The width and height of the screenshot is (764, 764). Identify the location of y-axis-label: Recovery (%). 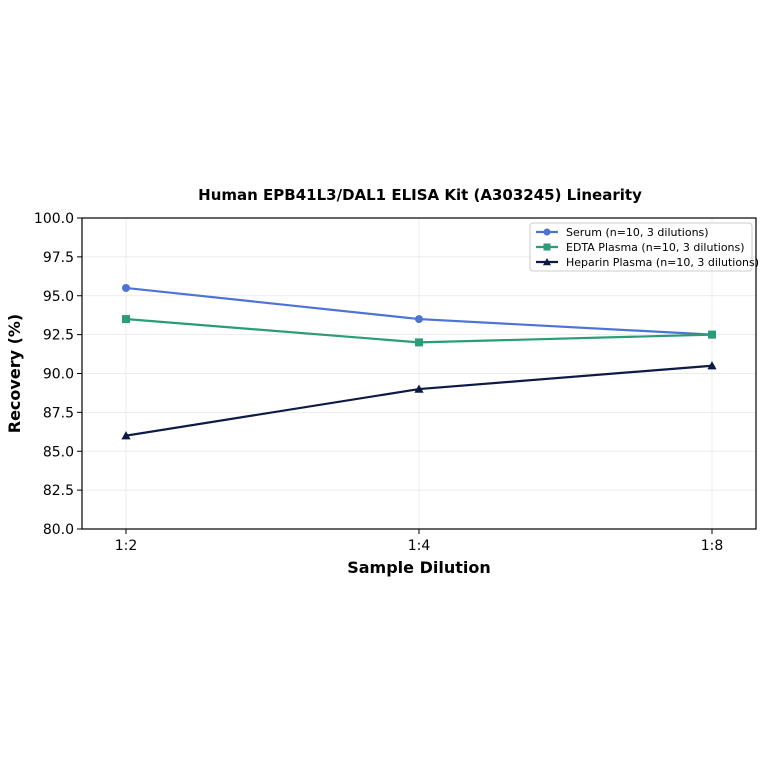
(14, 373).